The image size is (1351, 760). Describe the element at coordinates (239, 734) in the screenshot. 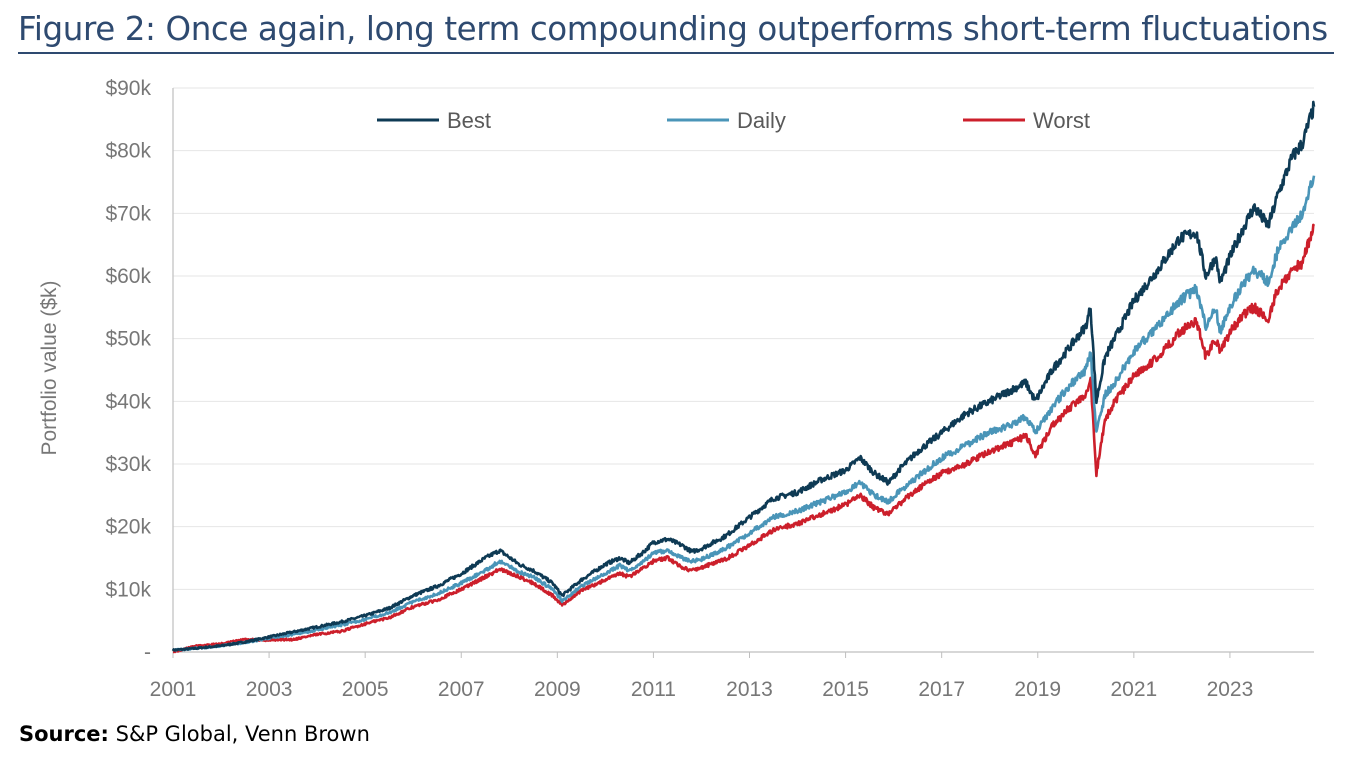

I see `source-text: S&P Global, Venn Brown` at that location.